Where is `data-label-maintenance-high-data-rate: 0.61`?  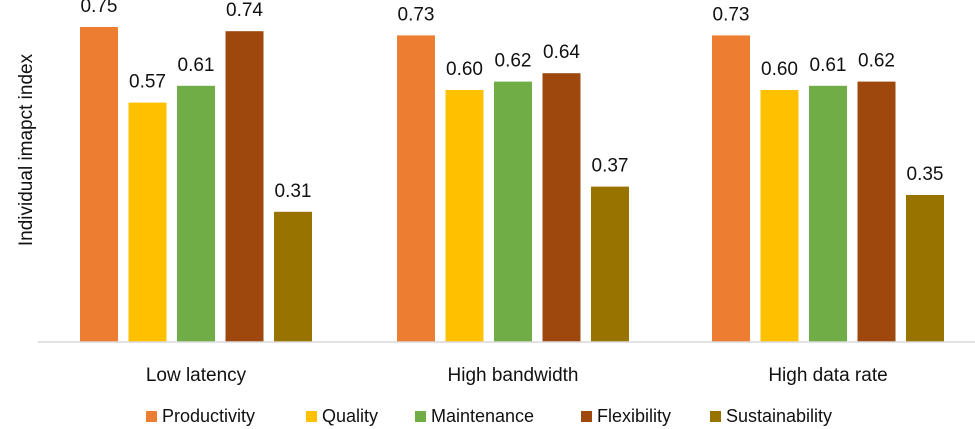 data-label-maintenance-high-data-rate: 0.61 is located at coordinates (828, 65).